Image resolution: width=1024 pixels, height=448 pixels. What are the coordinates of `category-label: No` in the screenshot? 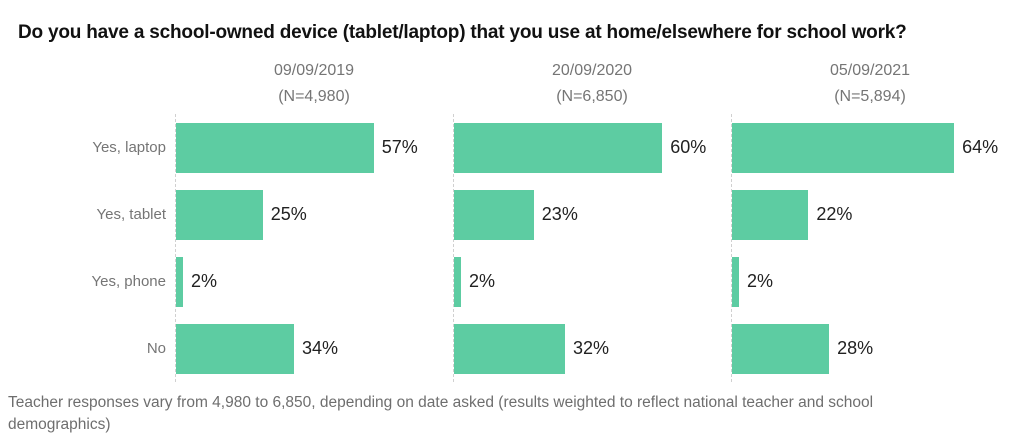 It's located at (156, 348).